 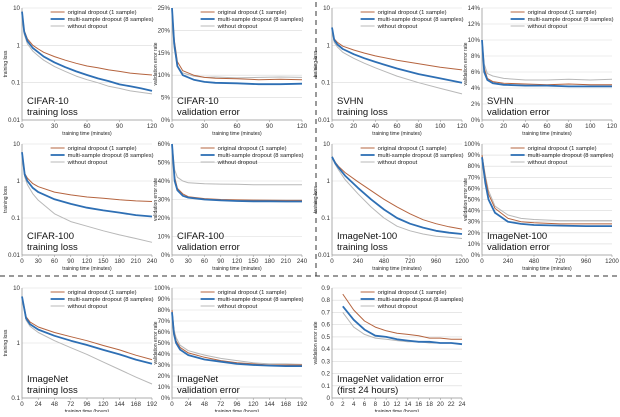 What do you see at coordinates (375, 126) in the screenshot?
I see `x-tick-label: 40` at bounding box center [375, 126].